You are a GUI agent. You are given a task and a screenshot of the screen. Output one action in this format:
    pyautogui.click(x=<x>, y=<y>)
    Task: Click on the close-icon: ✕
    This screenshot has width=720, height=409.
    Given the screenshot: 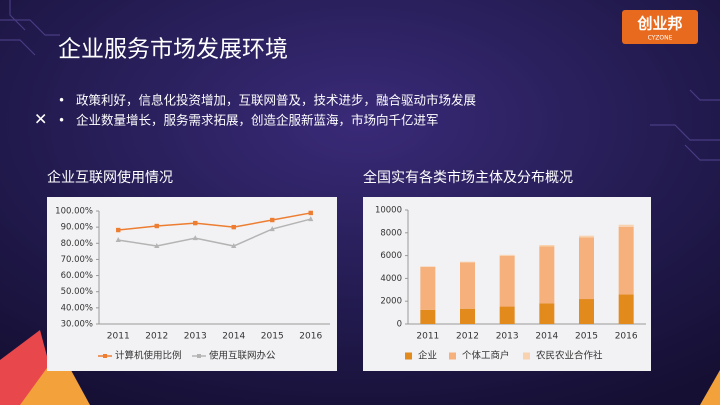 What is the action you would take?
    pyautogui.click(x=40, y=119)
    